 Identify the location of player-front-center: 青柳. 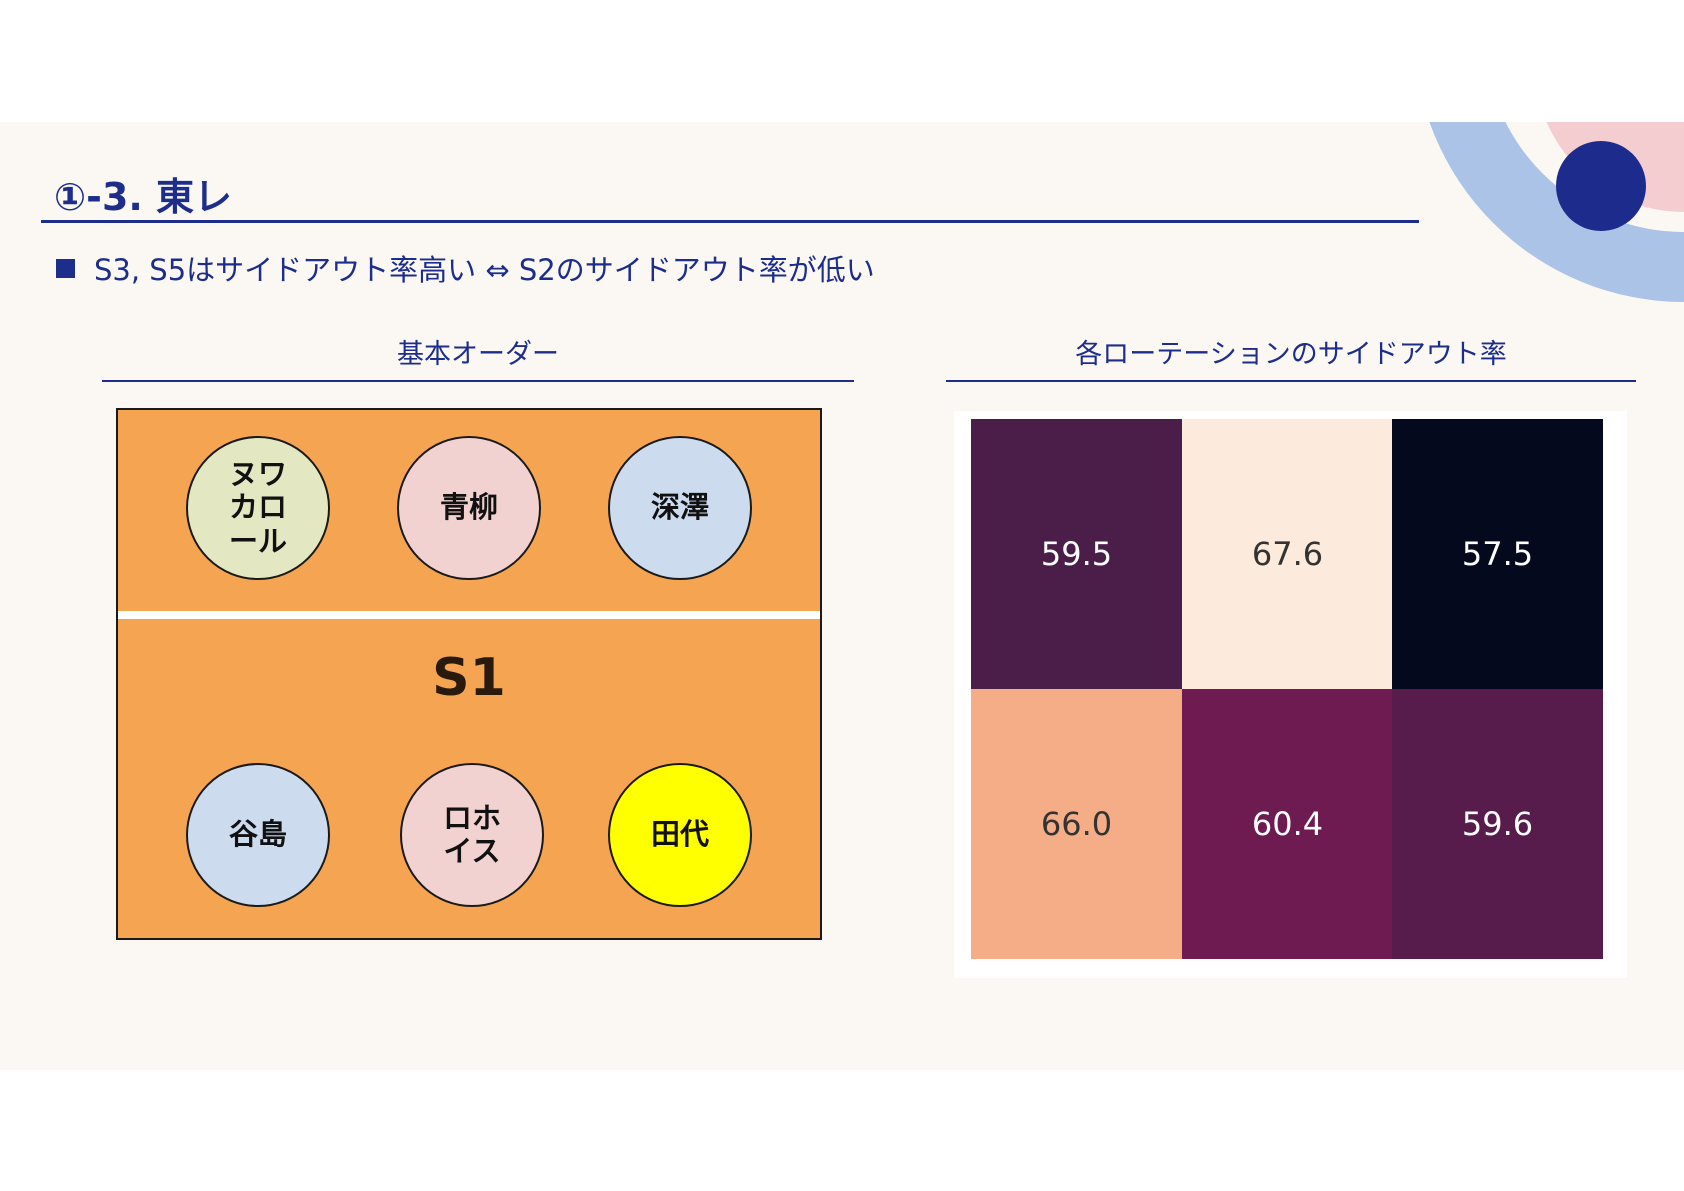
(469, 508).